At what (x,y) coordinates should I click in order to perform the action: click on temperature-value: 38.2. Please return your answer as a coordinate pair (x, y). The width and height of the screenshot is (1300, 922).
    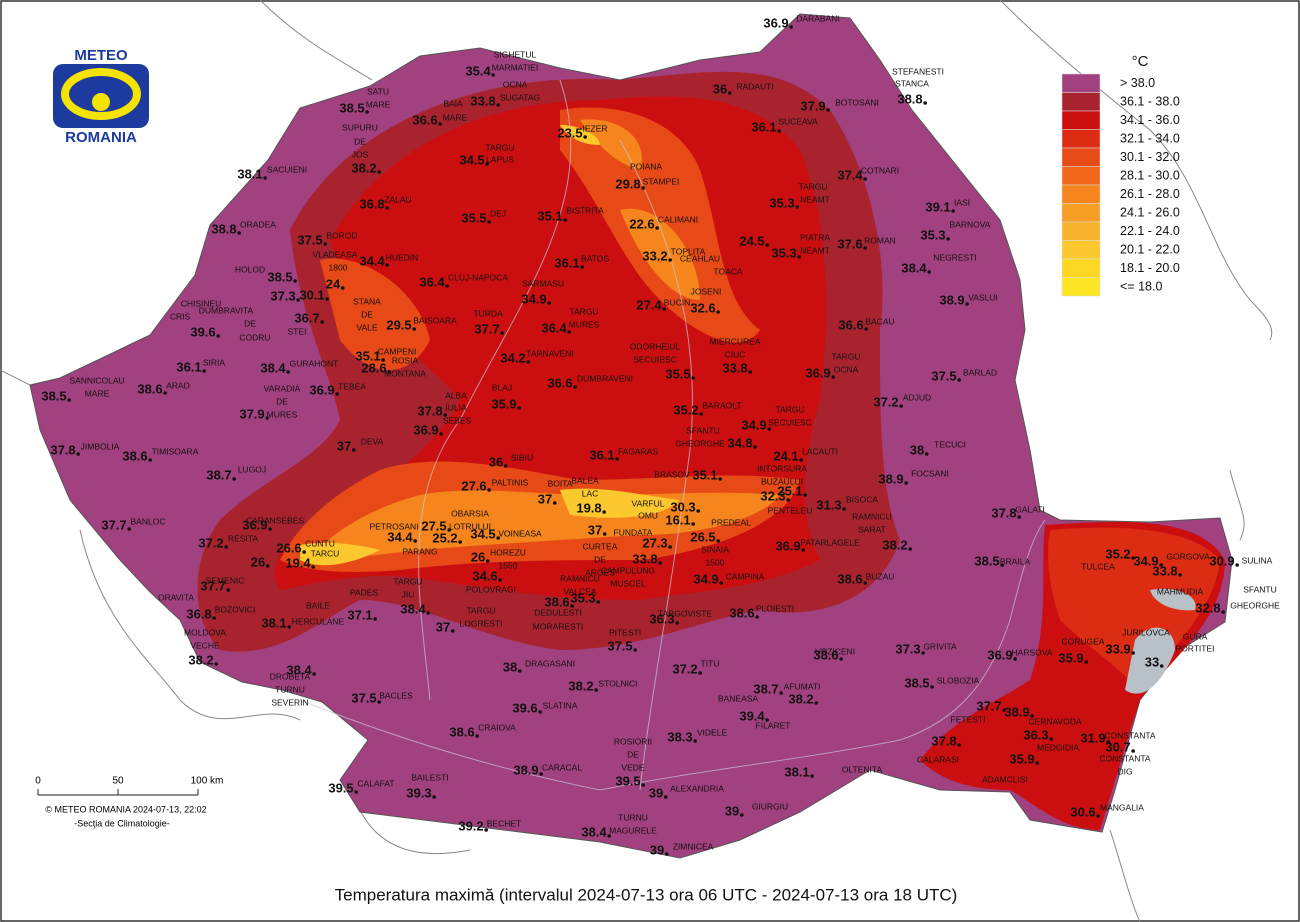
    Looking at the image, I should click on (800, 698).